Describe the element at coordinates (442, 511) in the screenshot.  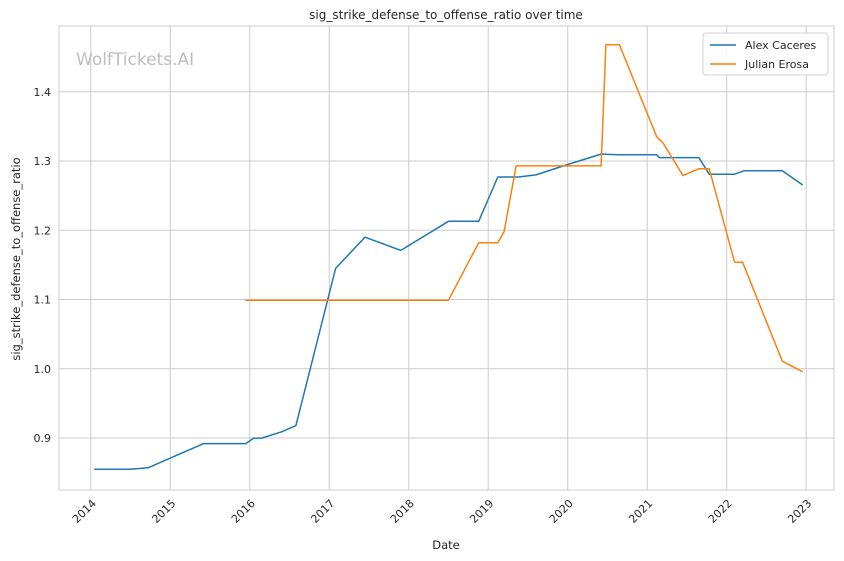
I see `x-tick-labels: 2014 2015 2016 2017 2018 2019 2020 2021 2022 2023` at that location.